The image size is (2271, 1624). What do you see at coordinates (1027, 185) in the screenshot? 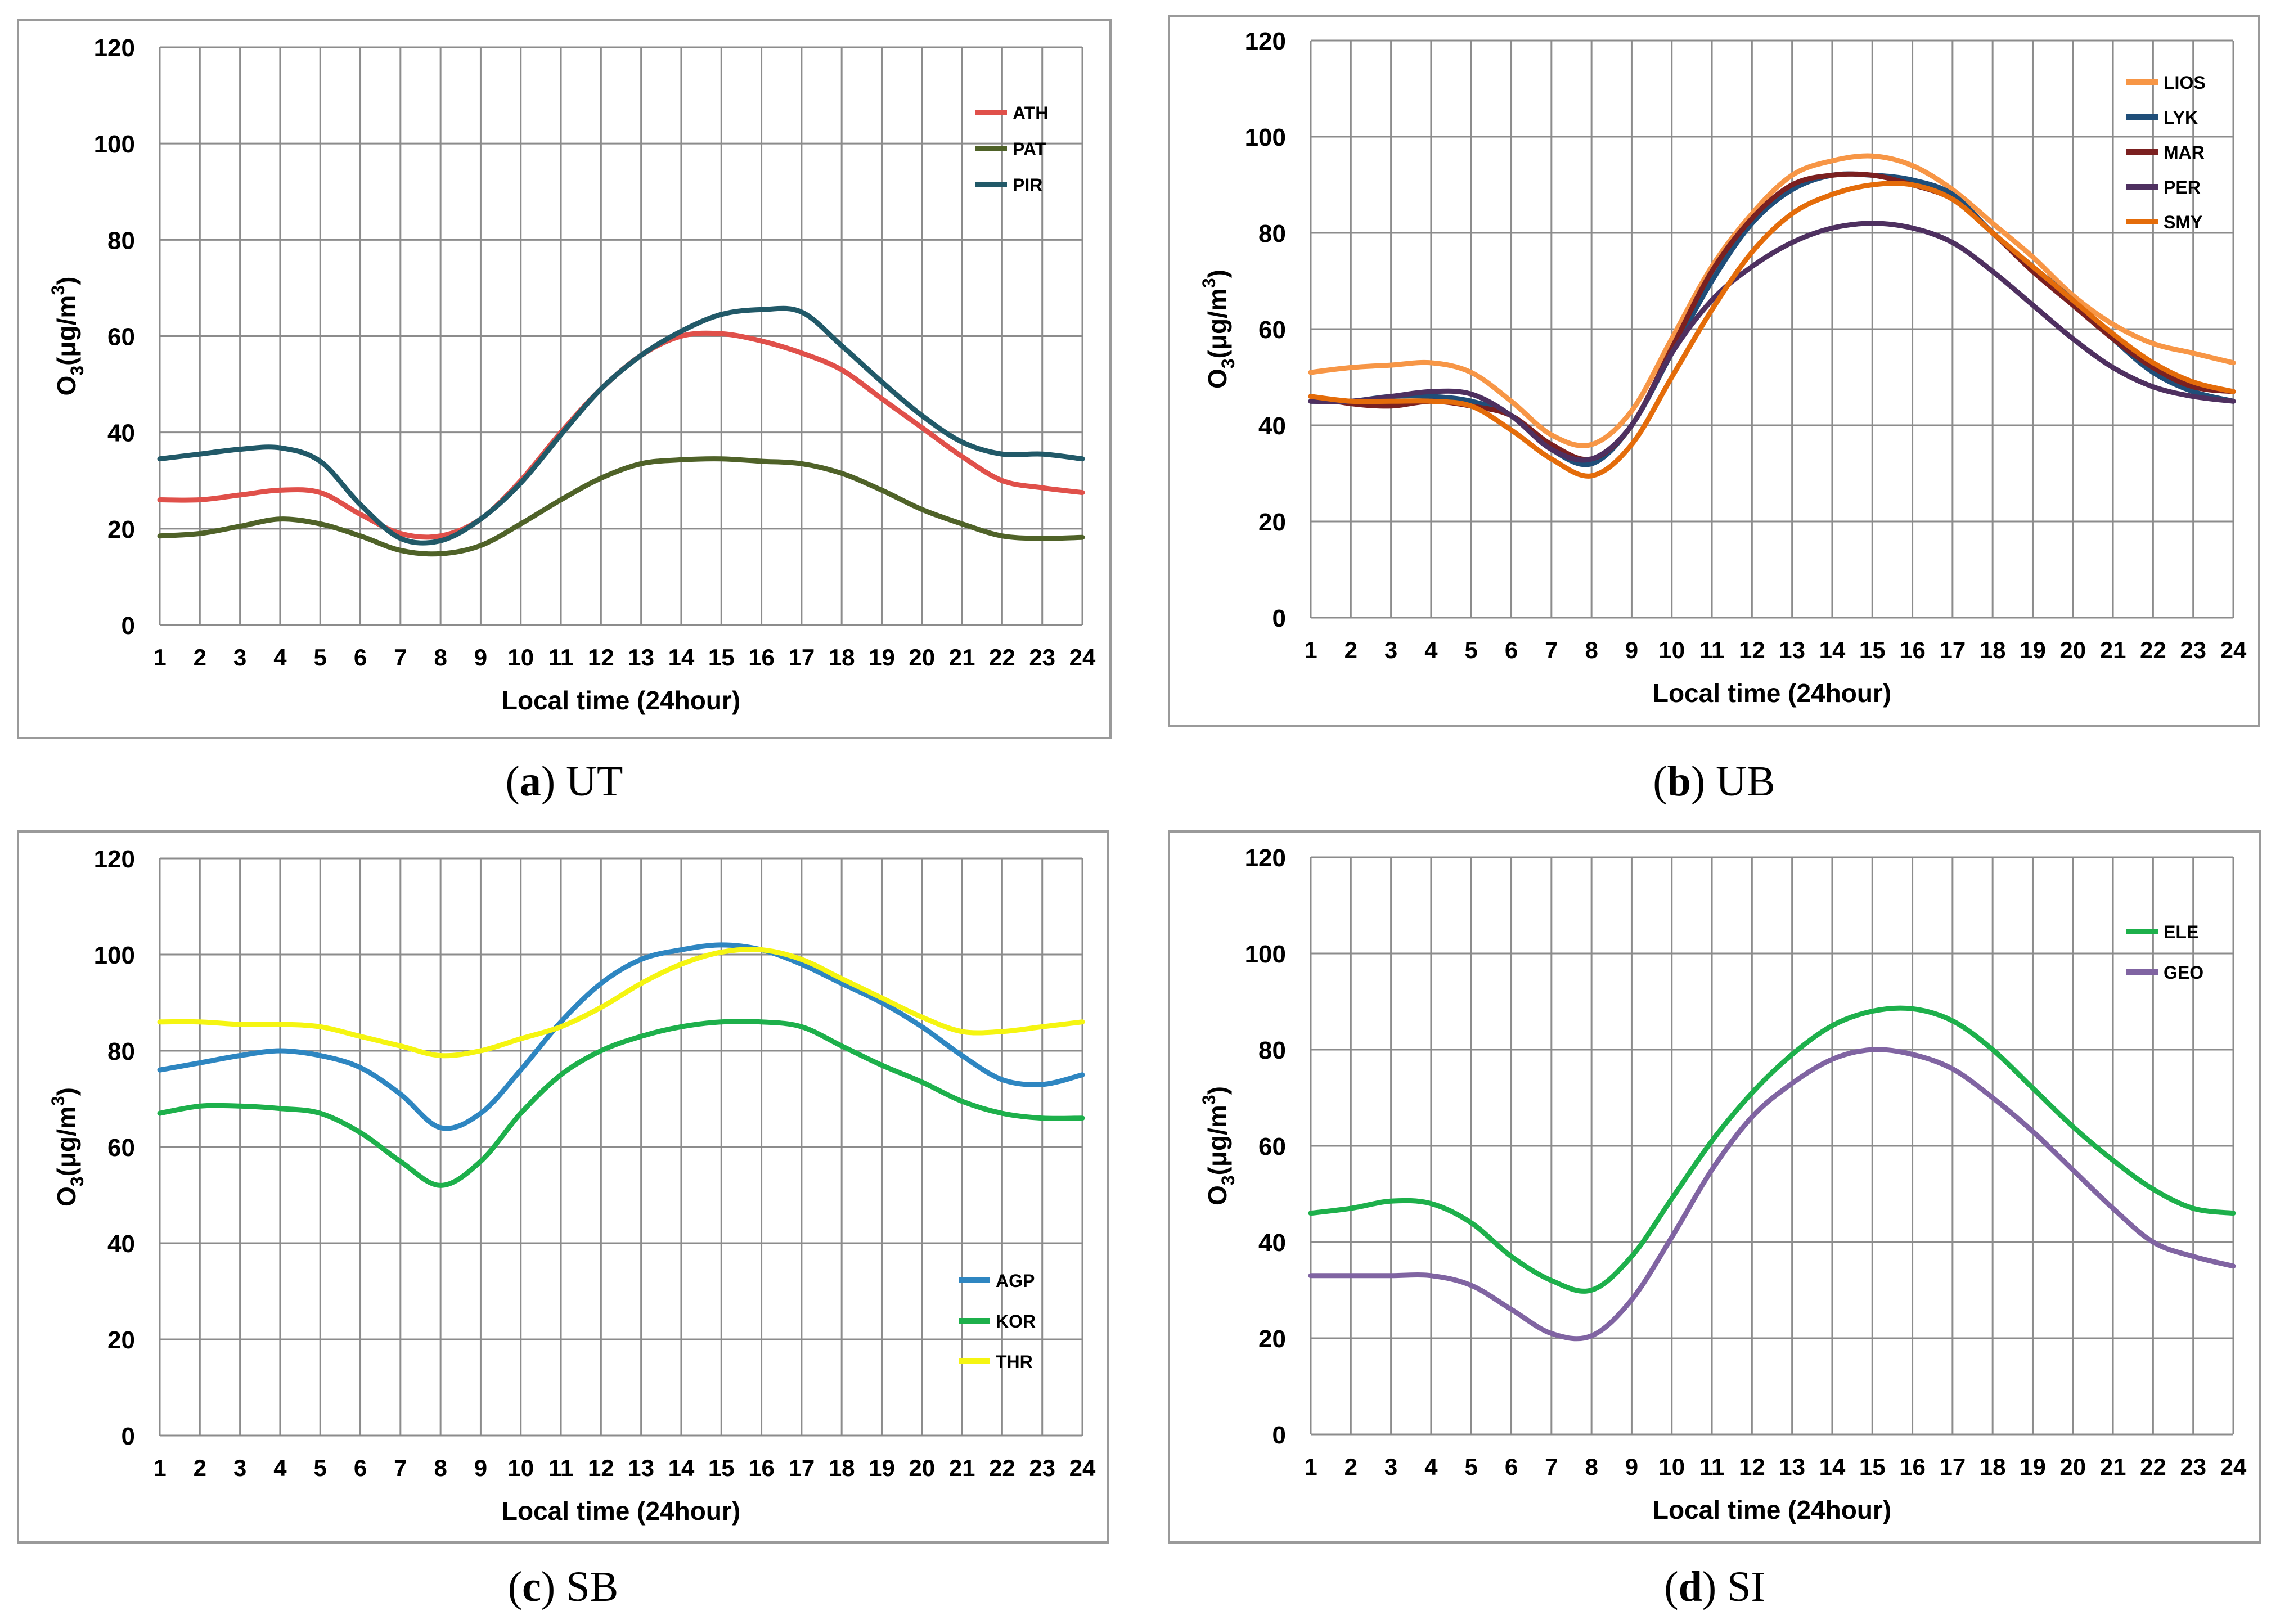
I see `legend-label-pir: PIR` at bounding box center [1027, 185].